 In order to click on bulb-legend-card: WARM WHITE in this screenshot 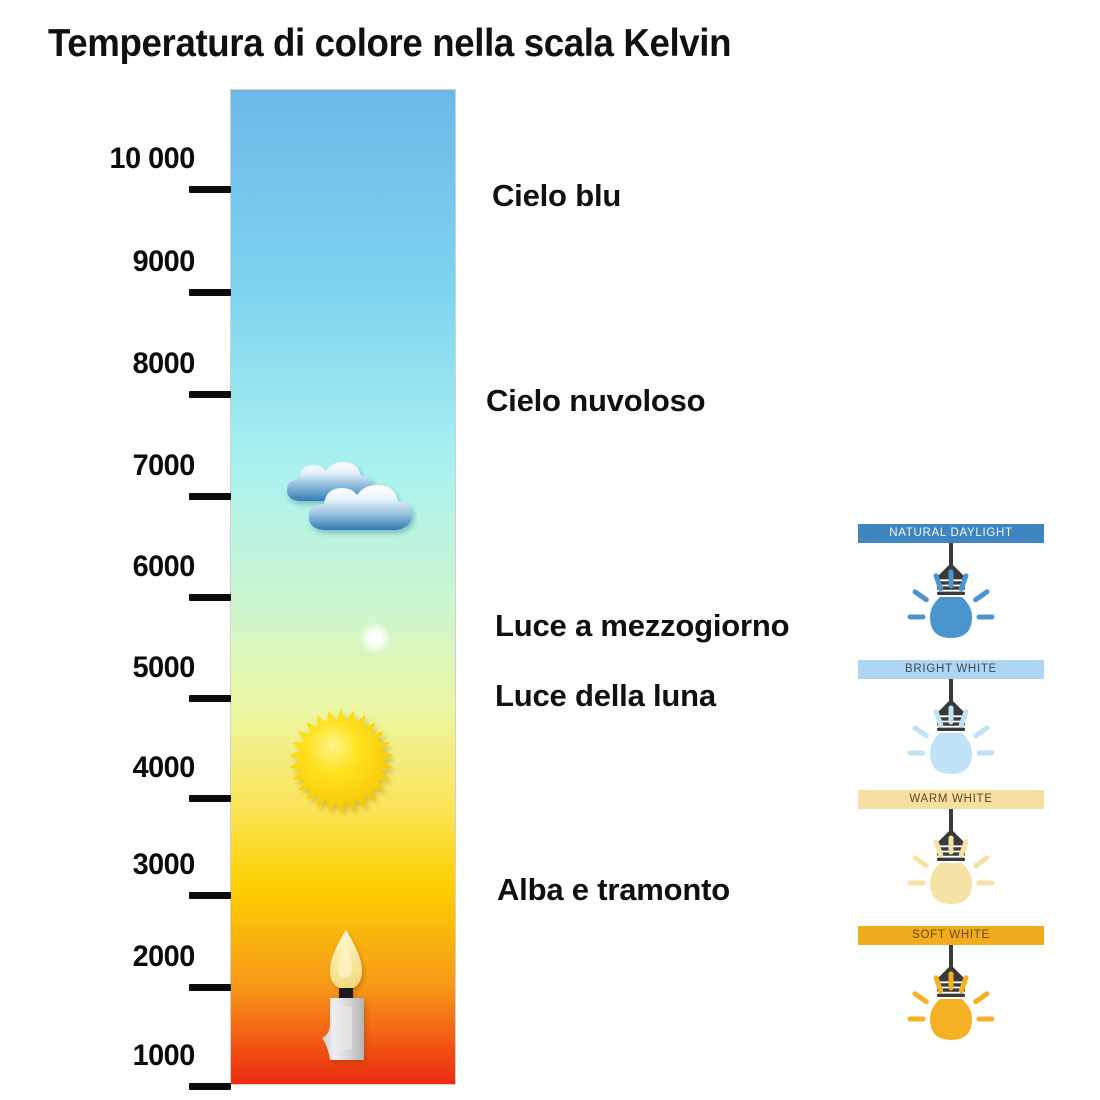, I will do `click(951, 854)`.